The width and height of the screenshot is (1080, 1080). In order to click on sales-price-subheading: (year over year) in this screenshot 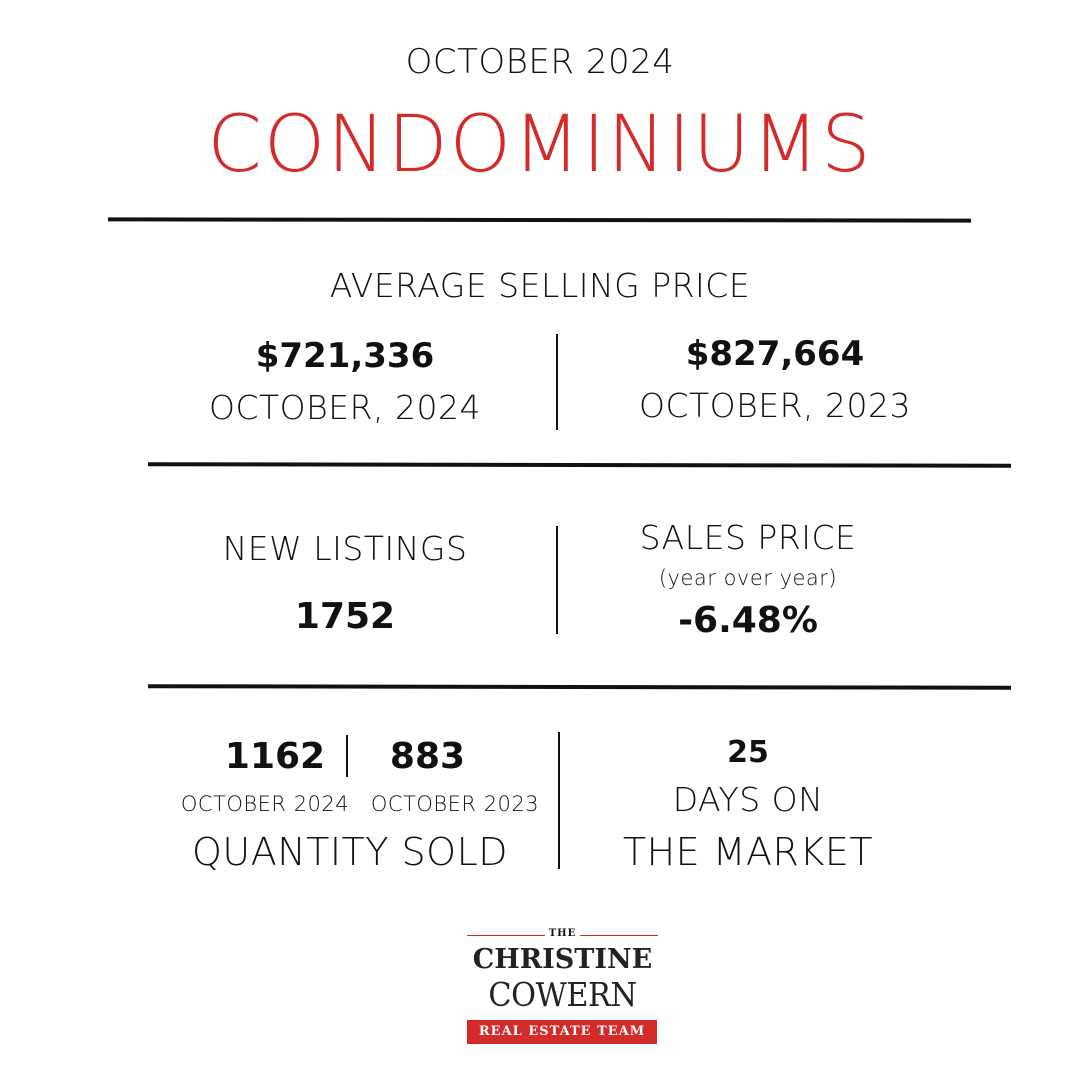, I will do `click(748, 578)`.